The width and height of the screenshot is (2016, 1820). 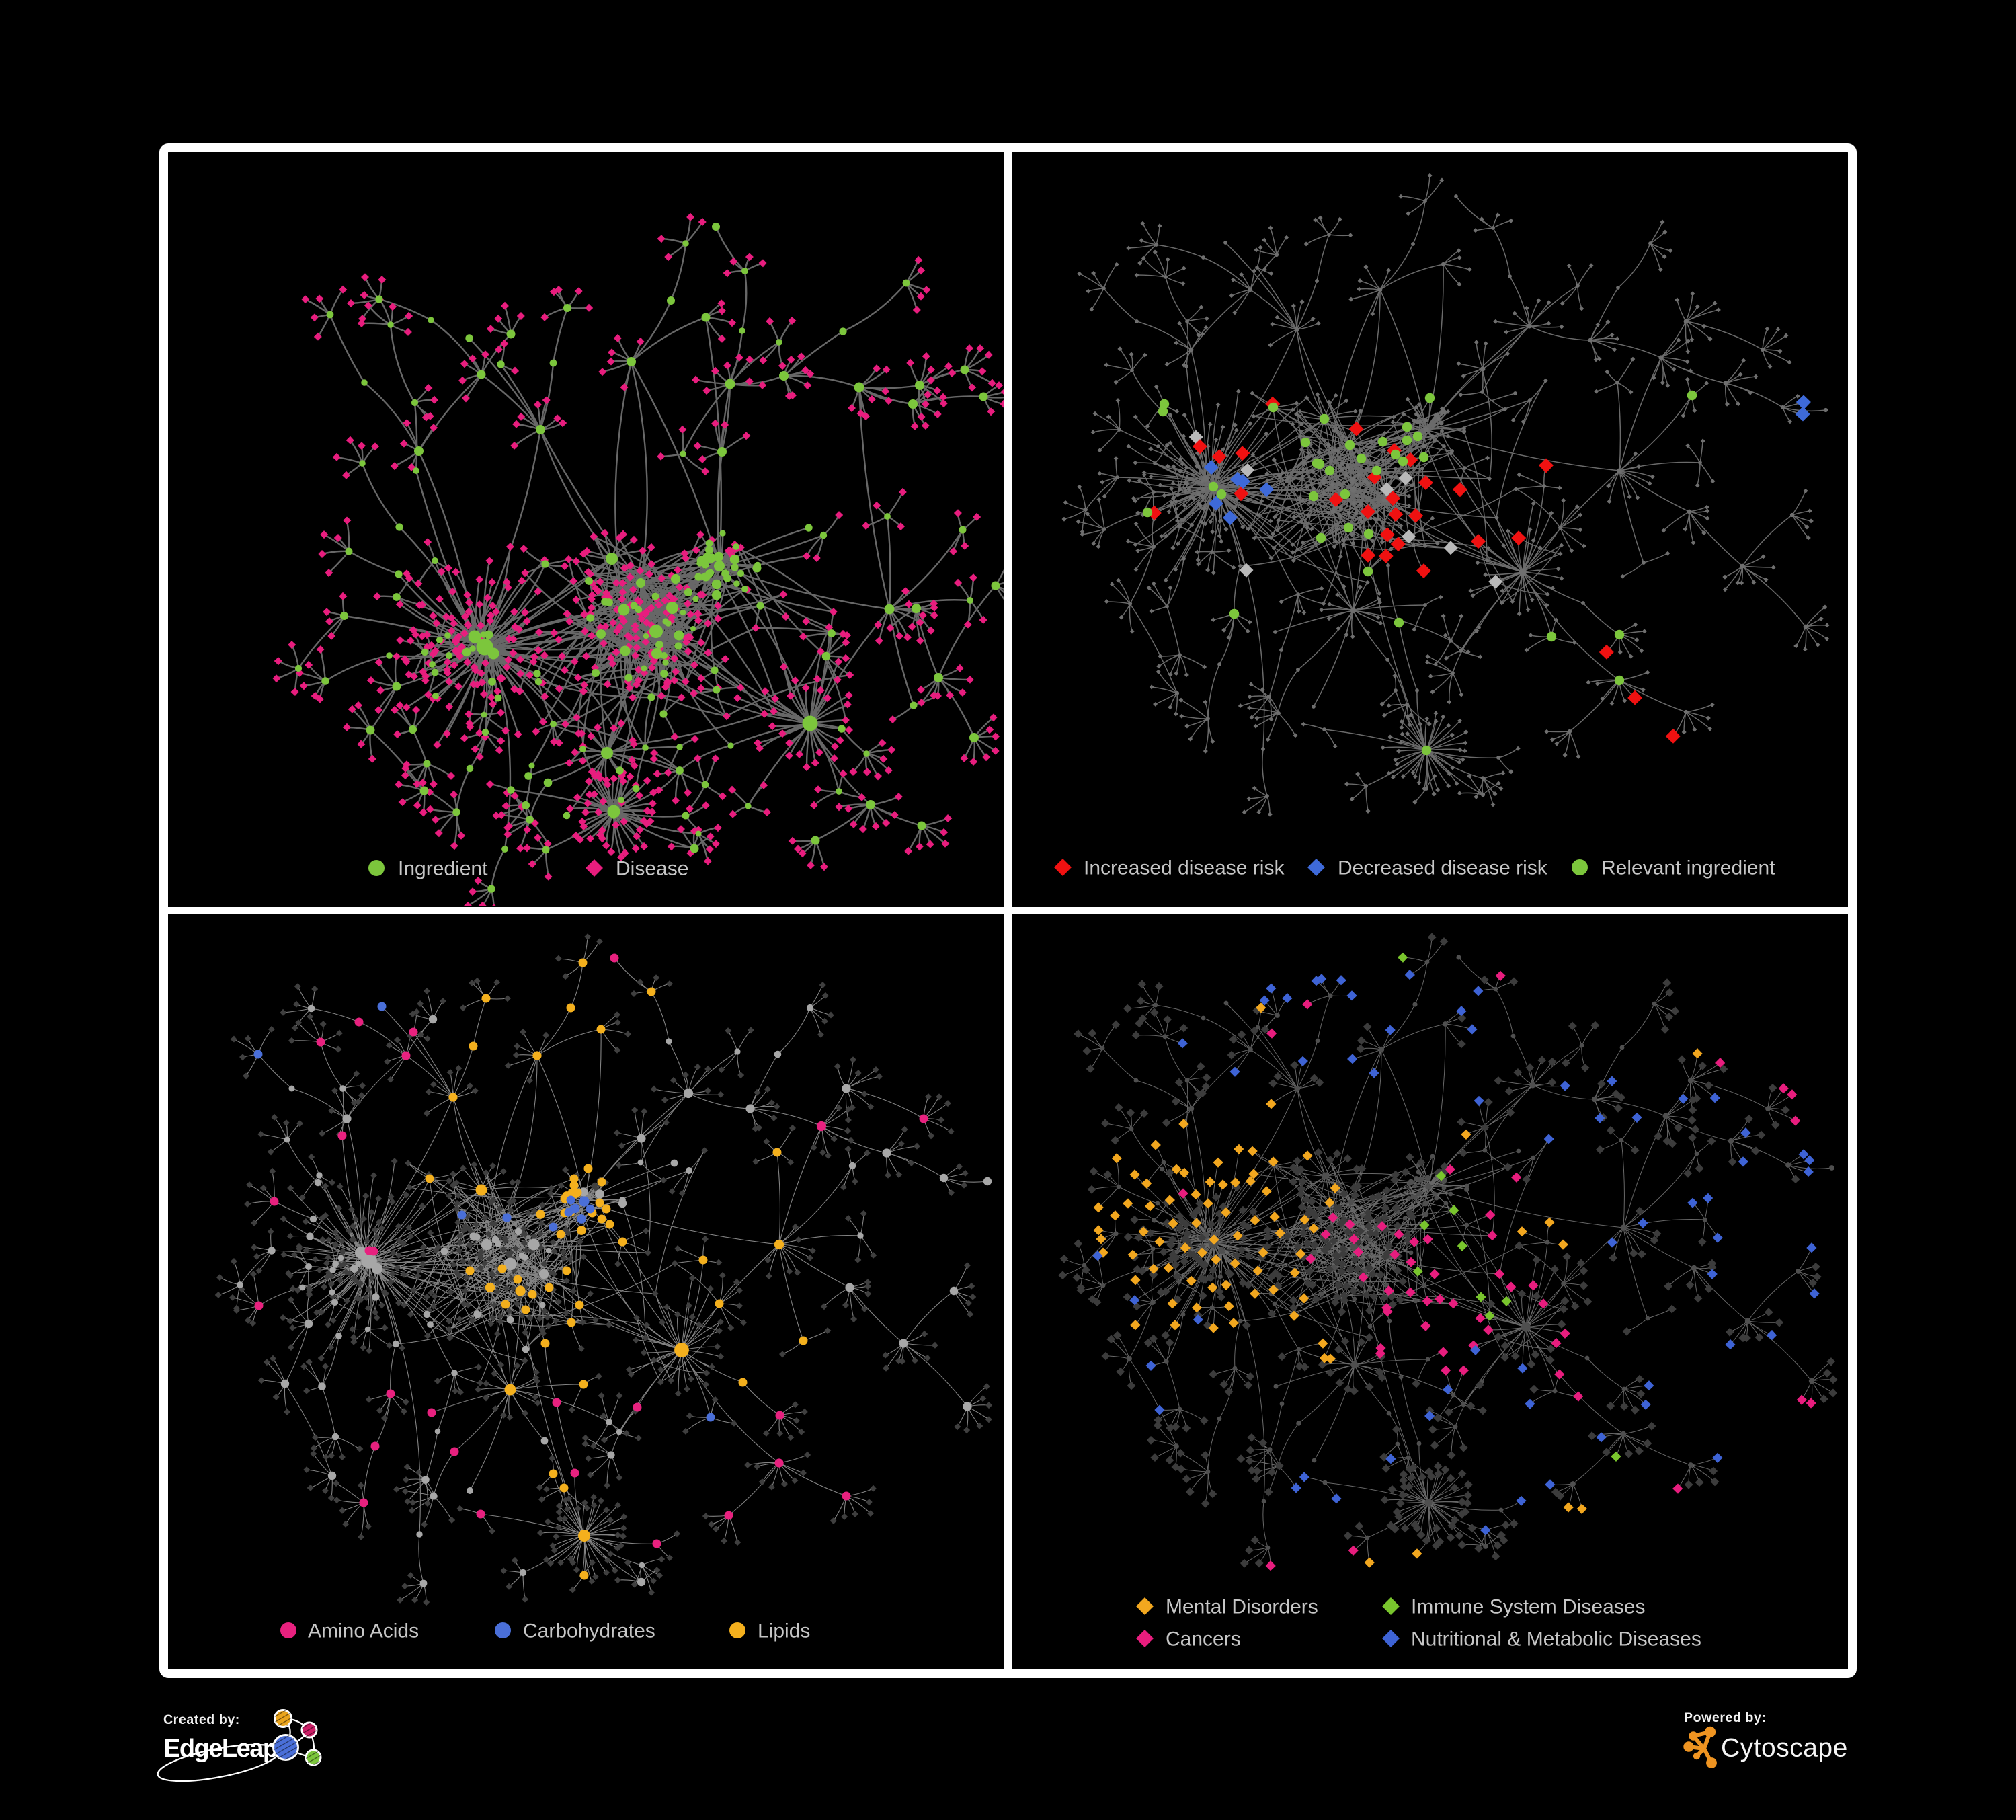 I want to click on svg-text: Amino Acids, so click(x=363, y=1631).